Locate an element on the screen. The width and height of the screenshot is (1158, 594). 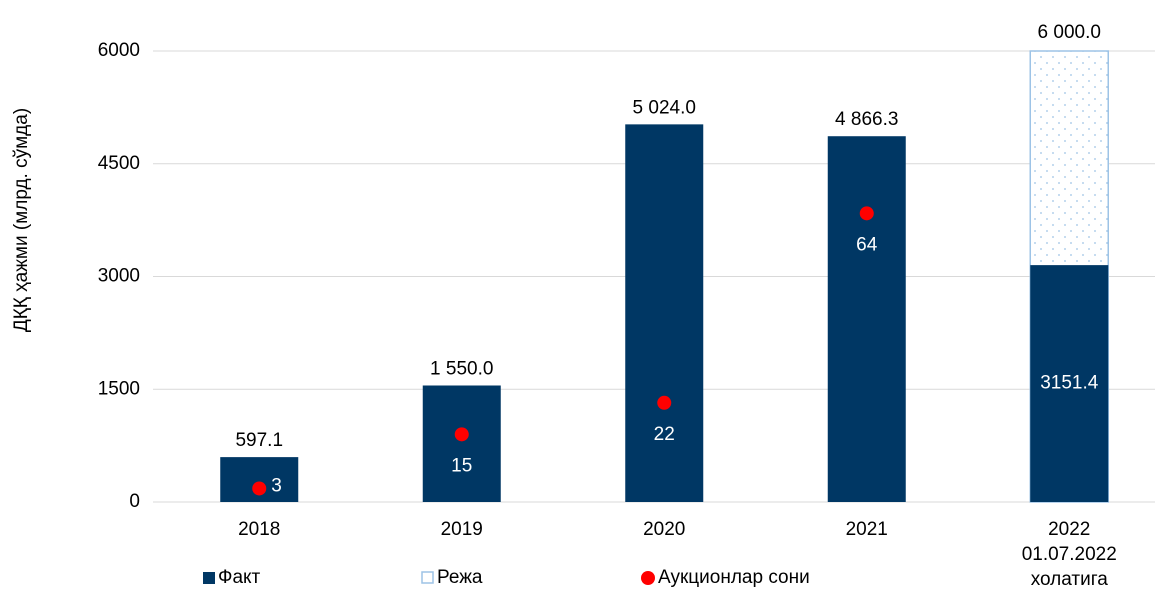
x-tick-label: 2021 is located at coordinates (867, 529).